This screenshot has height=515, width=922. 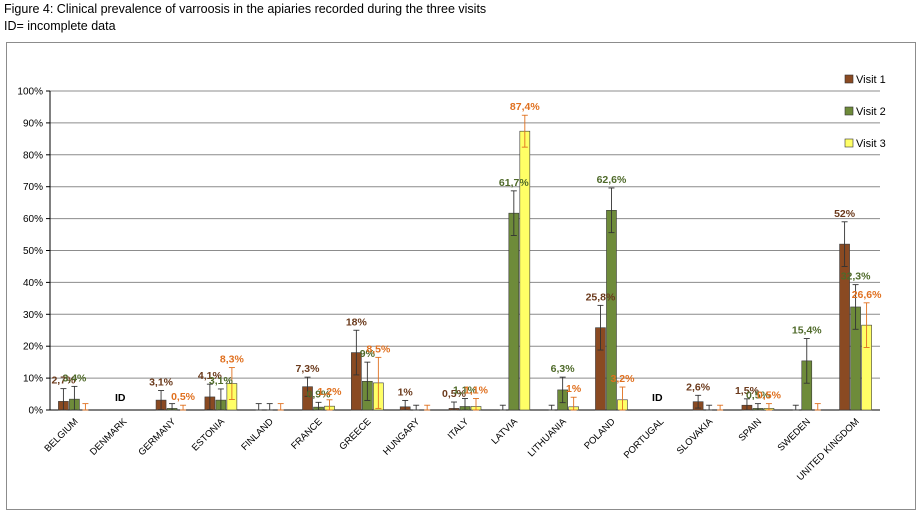 What do you see at coordinates (33, 187) in the screenshot?
I see `y-tick-label: 70%` at bounding box center [33, 187].